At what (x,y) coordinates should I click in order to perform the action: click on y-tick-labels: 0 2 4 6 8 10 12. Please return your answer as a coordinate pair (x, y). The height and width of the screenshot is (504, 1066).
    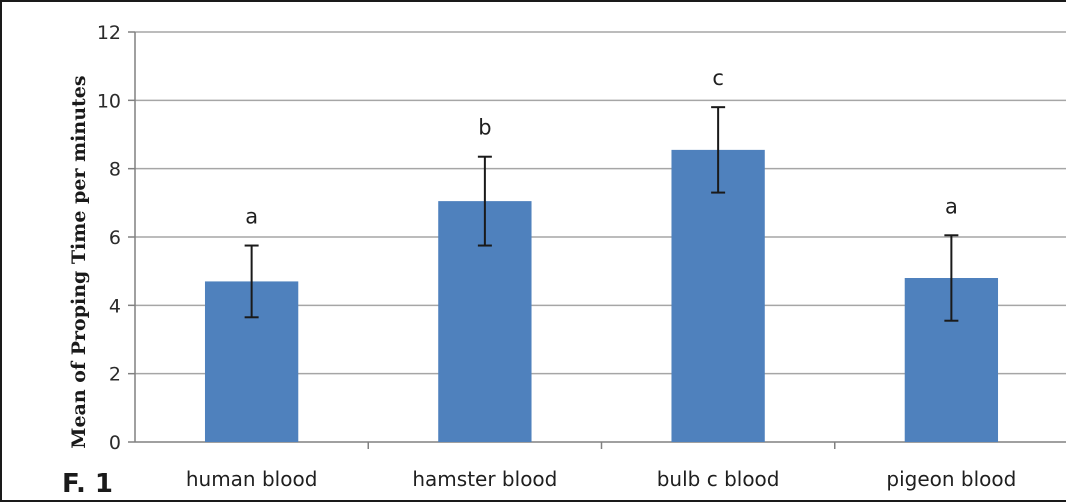
    Looking at the image, I should click on (116, 238).